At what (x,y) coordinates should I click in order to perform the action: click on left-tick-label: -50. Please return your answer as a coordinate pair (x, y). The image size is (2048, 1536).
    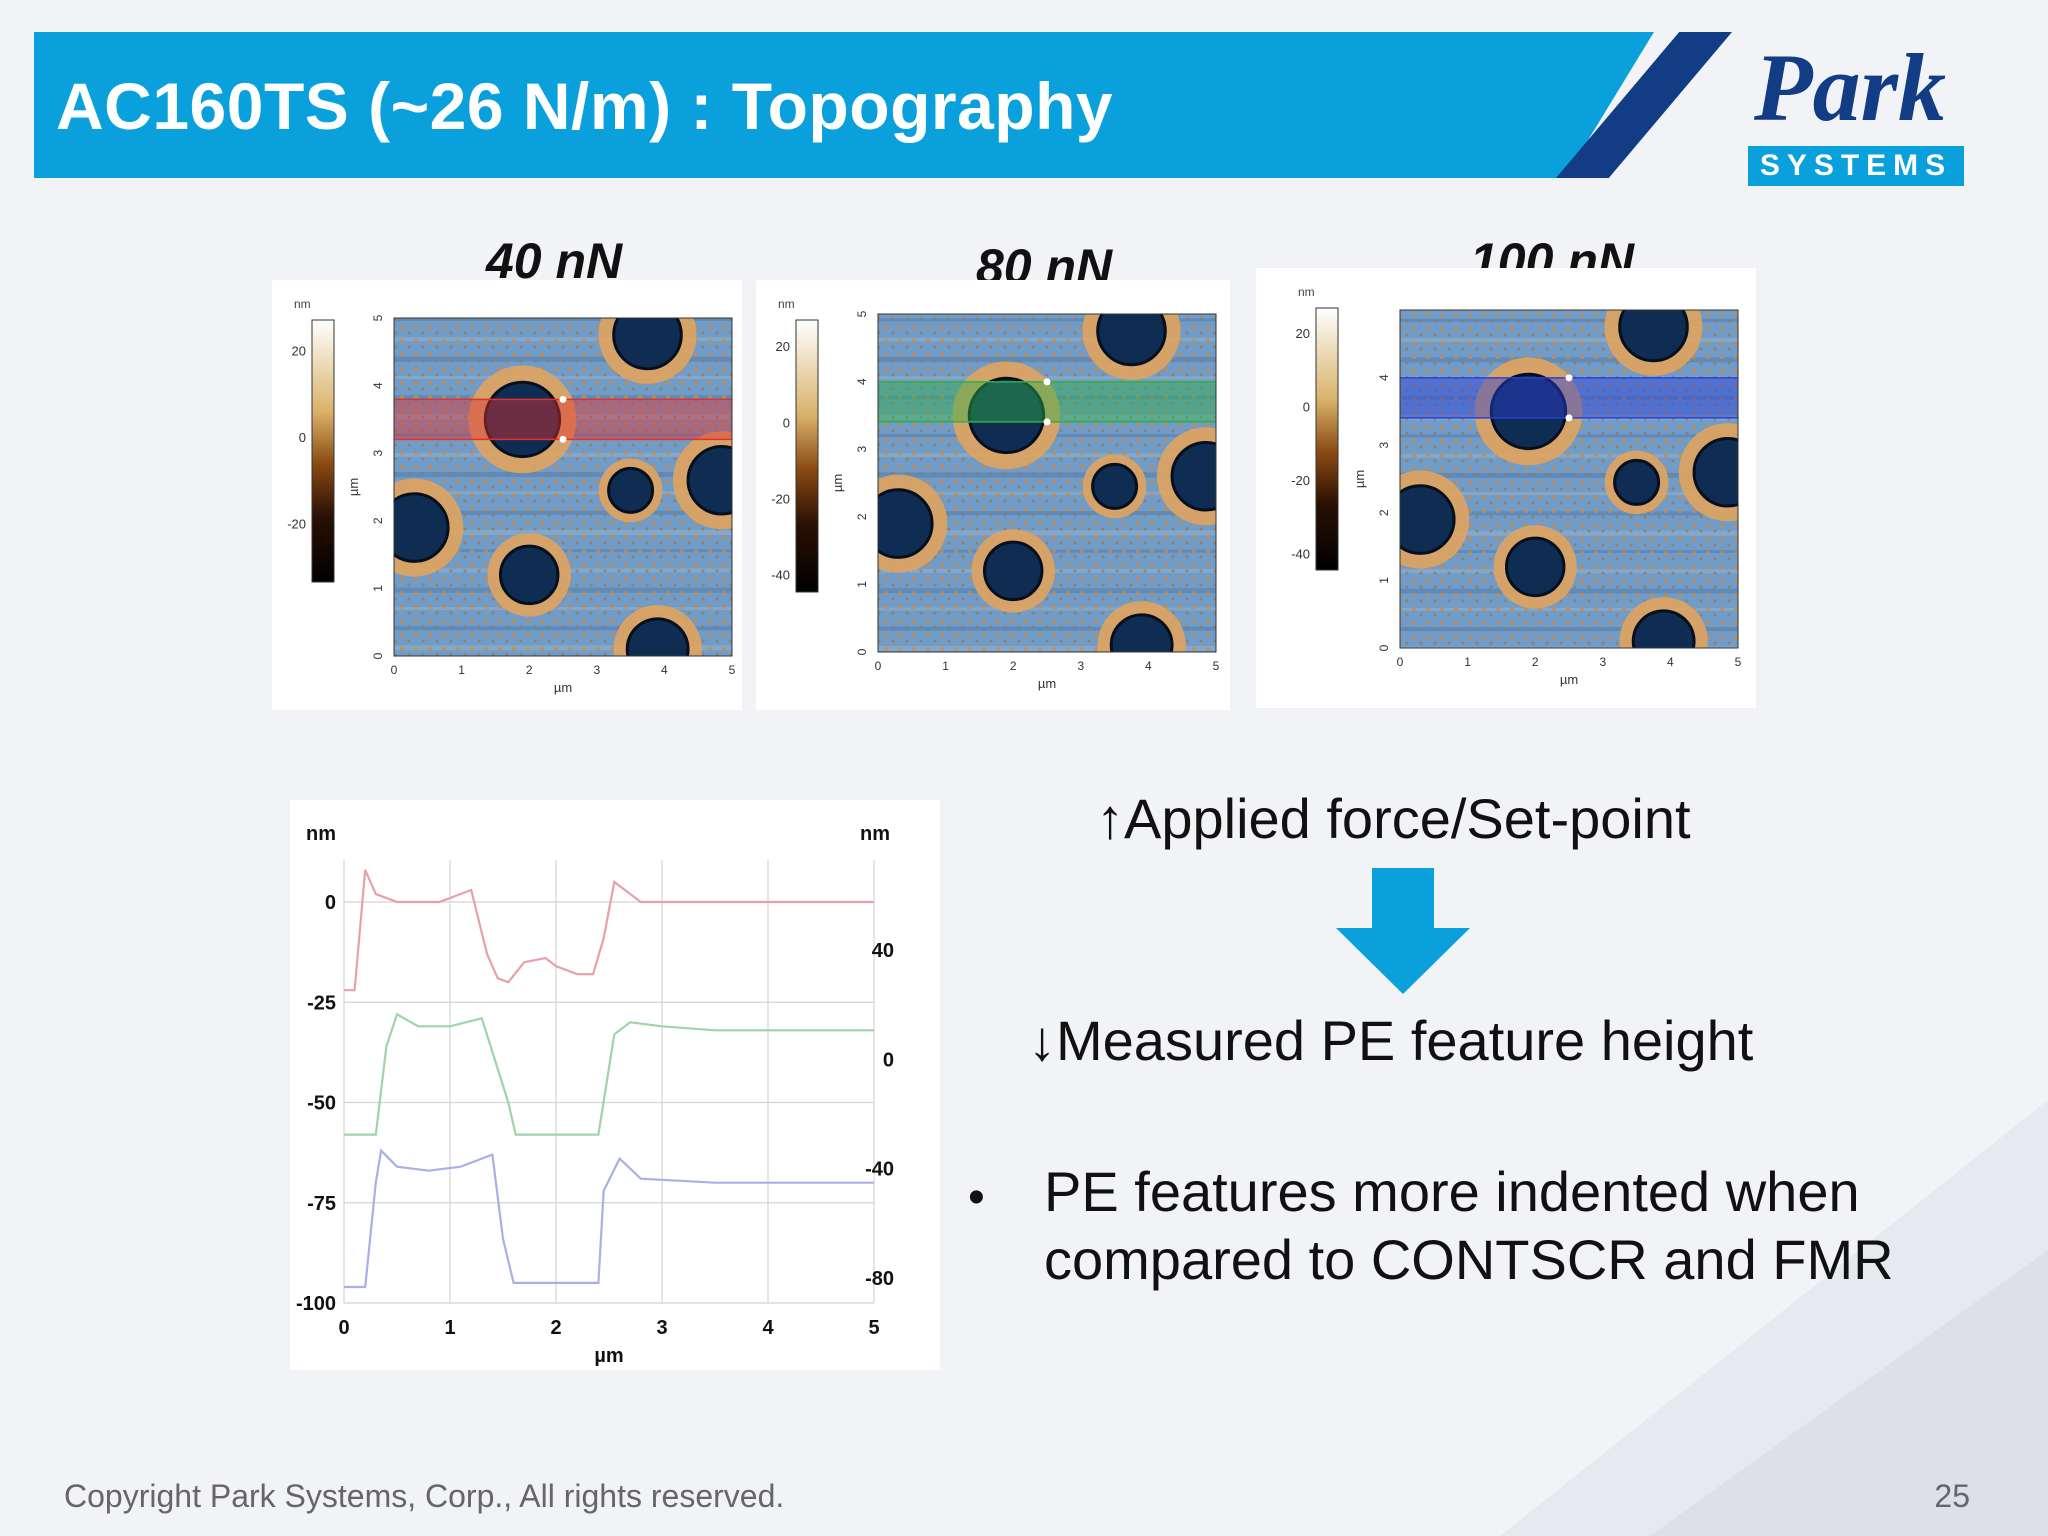
    Looking at the image, I should click on (321, 1104).